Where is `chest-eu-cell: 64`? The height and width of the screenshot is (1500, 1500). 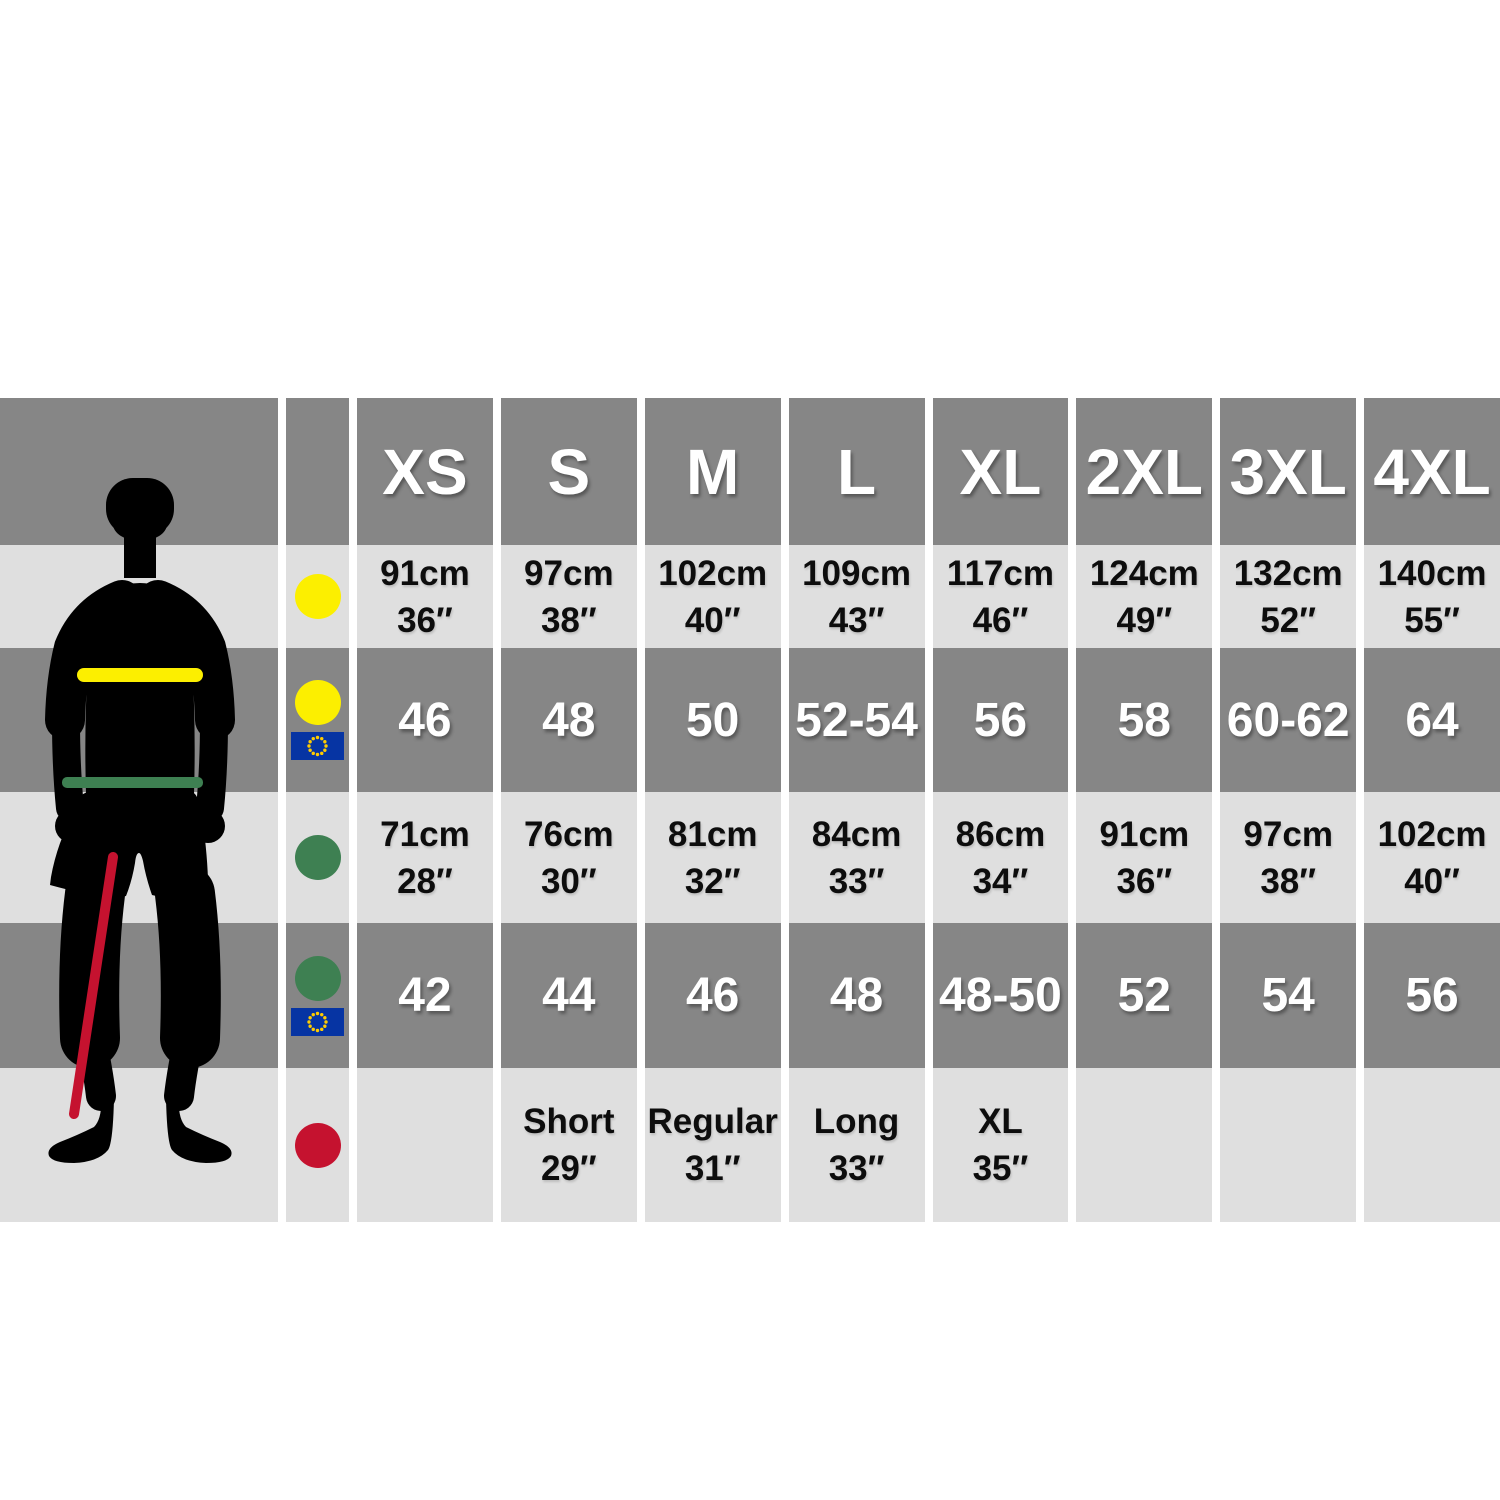 chest-eu-cell: 64 is located at coordinates (1432, 720).